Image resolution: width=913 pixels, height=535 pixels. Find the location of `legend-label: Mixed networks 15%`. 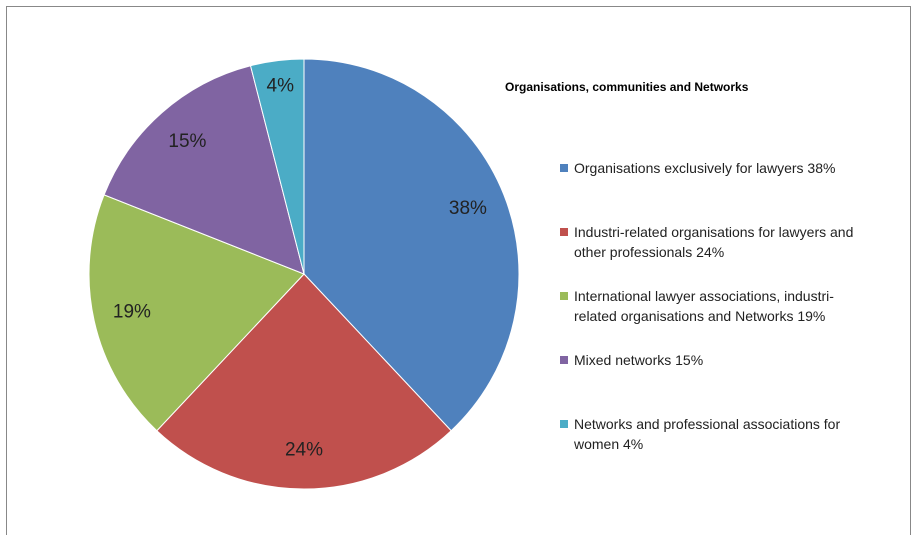

legend-label: Mixed networks 15% is located at coordinates (639, 360).